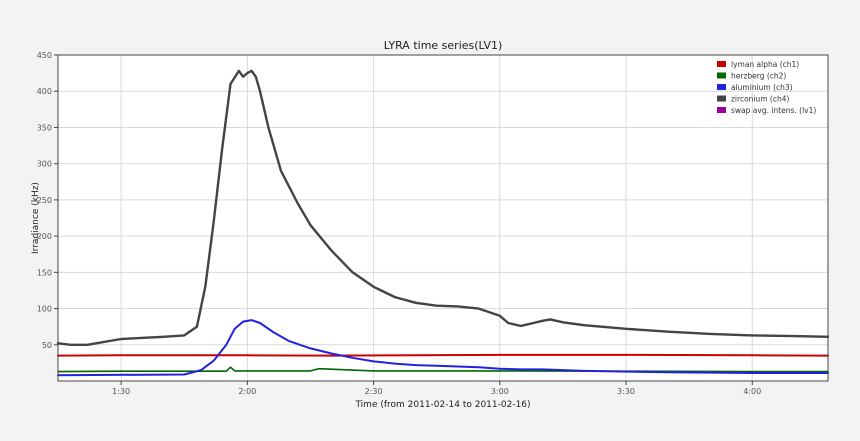 Image resolution: width=860 pixels, height=441 pixels. Describe the element at coordinates (374, 391) in the screenshot. I see `x-tick-label: 2:30` at that location.